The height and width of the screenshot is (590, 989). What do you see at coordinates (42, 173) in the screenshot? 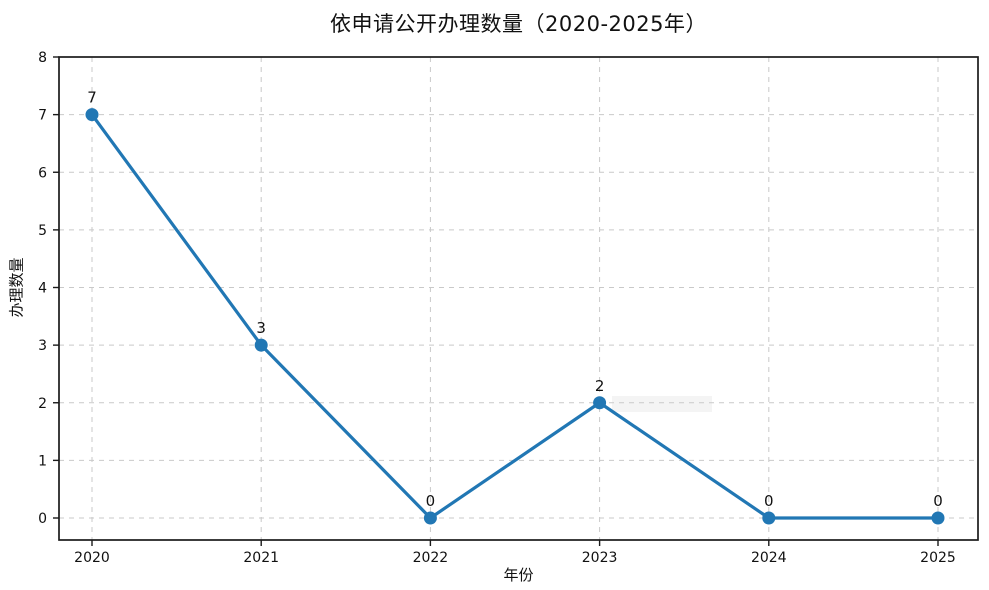
I see `y-tick-label: 6` at bounding box center [42, 173].